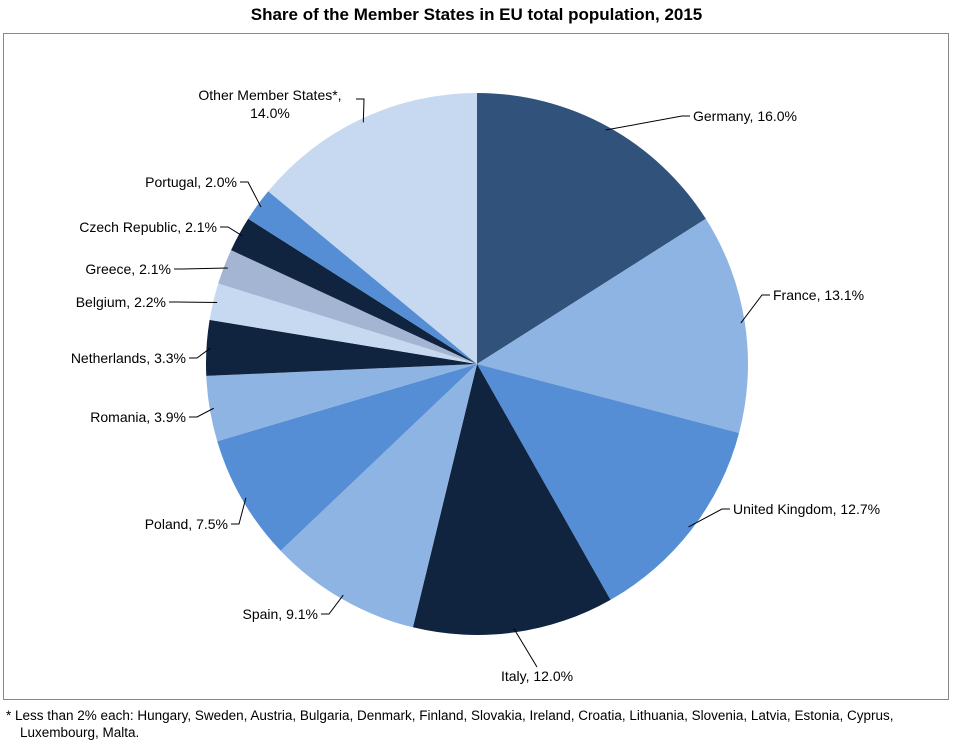  Describe the element at coordinates (341, 347) in the screenshot. I see `pie-slice-netherlands` at that location.